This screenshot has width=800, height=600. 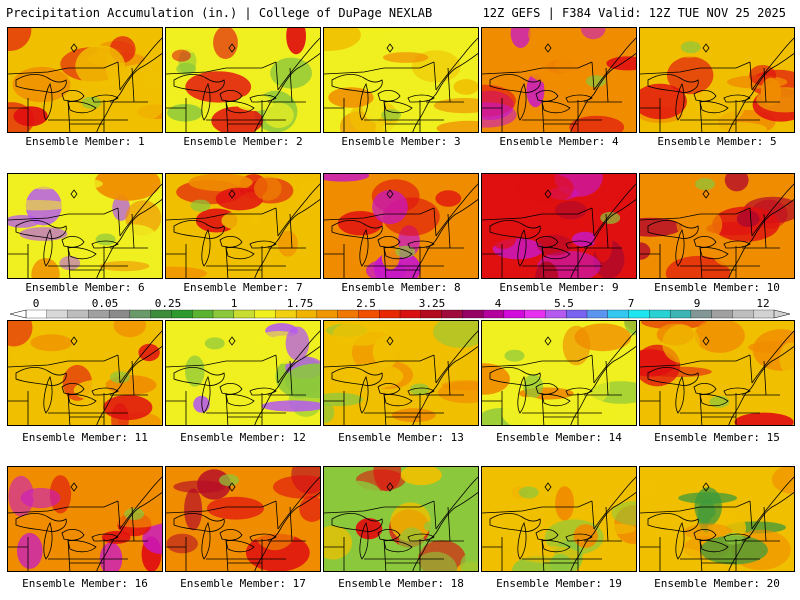 I want to click on precipitation-colorbar, so click(x=400, y=314).